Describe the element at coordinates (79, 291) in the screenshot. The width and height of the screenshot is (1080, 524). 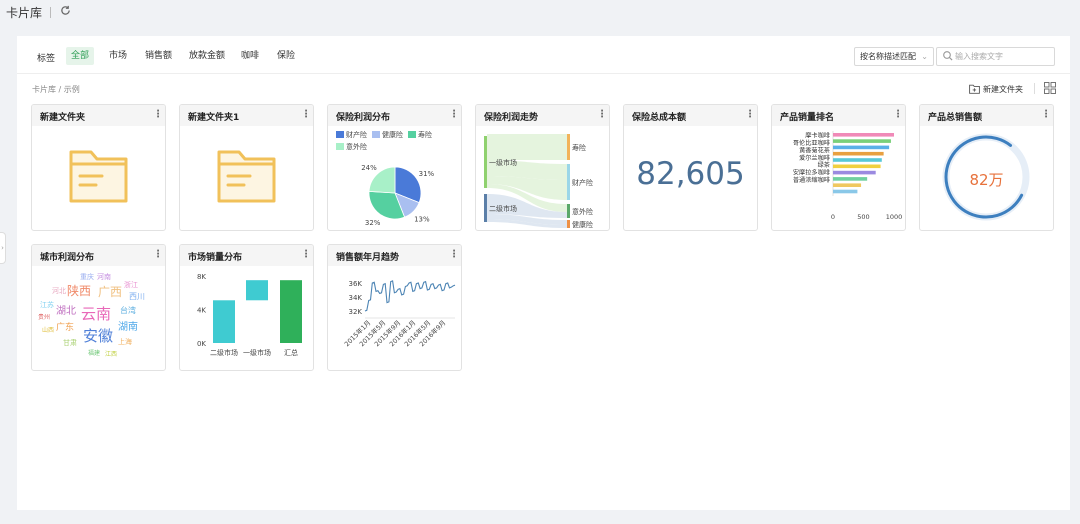
I see `word-cloud-word: 陕西` at that location.